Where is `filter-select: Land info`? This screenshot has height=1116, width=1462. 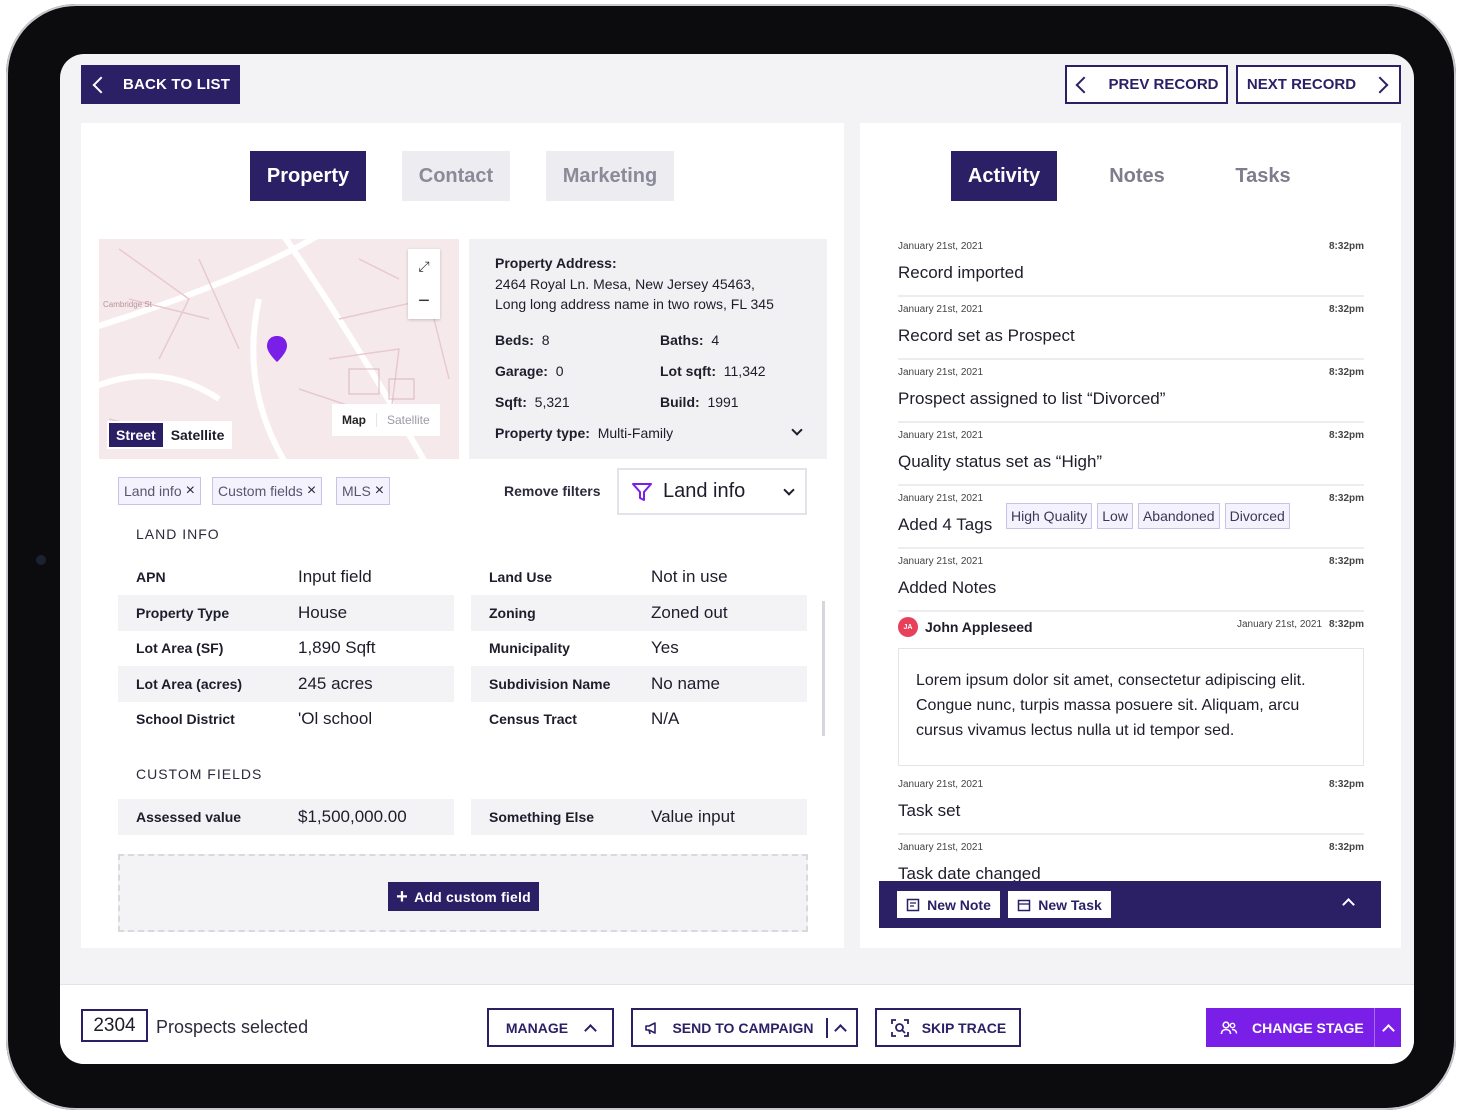 filter-select: Land info is located at coordinates (712, 491).